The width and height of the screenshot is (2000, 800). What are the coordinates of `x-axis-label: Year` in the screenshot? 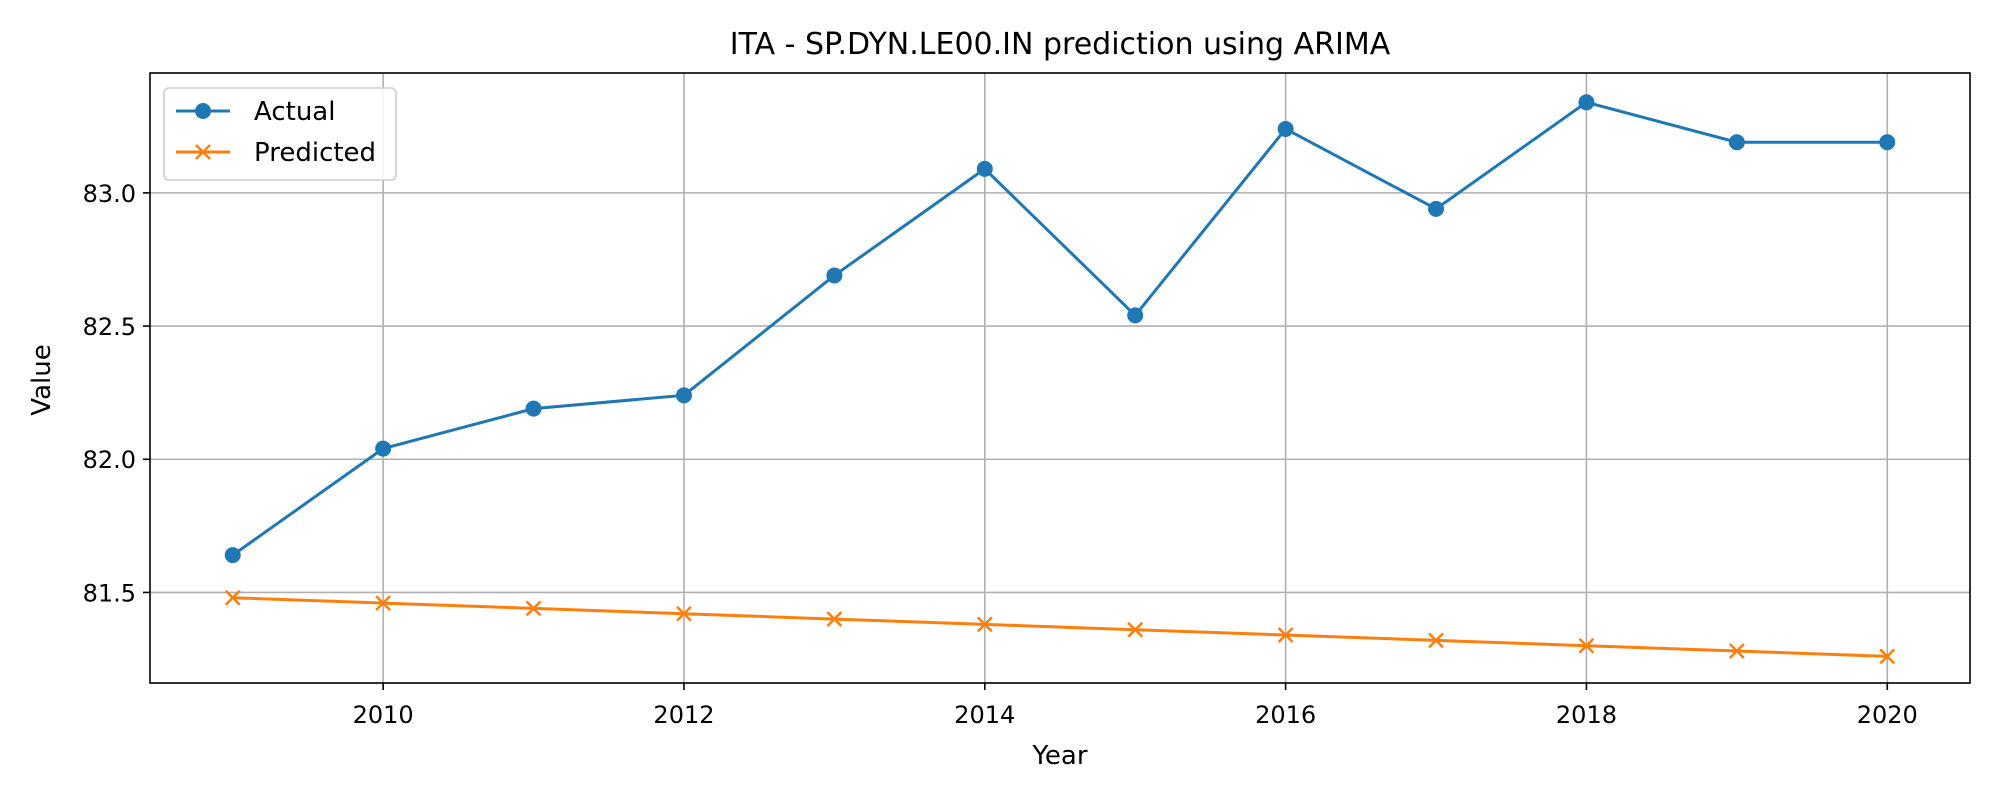 It's located at (1059, 756).